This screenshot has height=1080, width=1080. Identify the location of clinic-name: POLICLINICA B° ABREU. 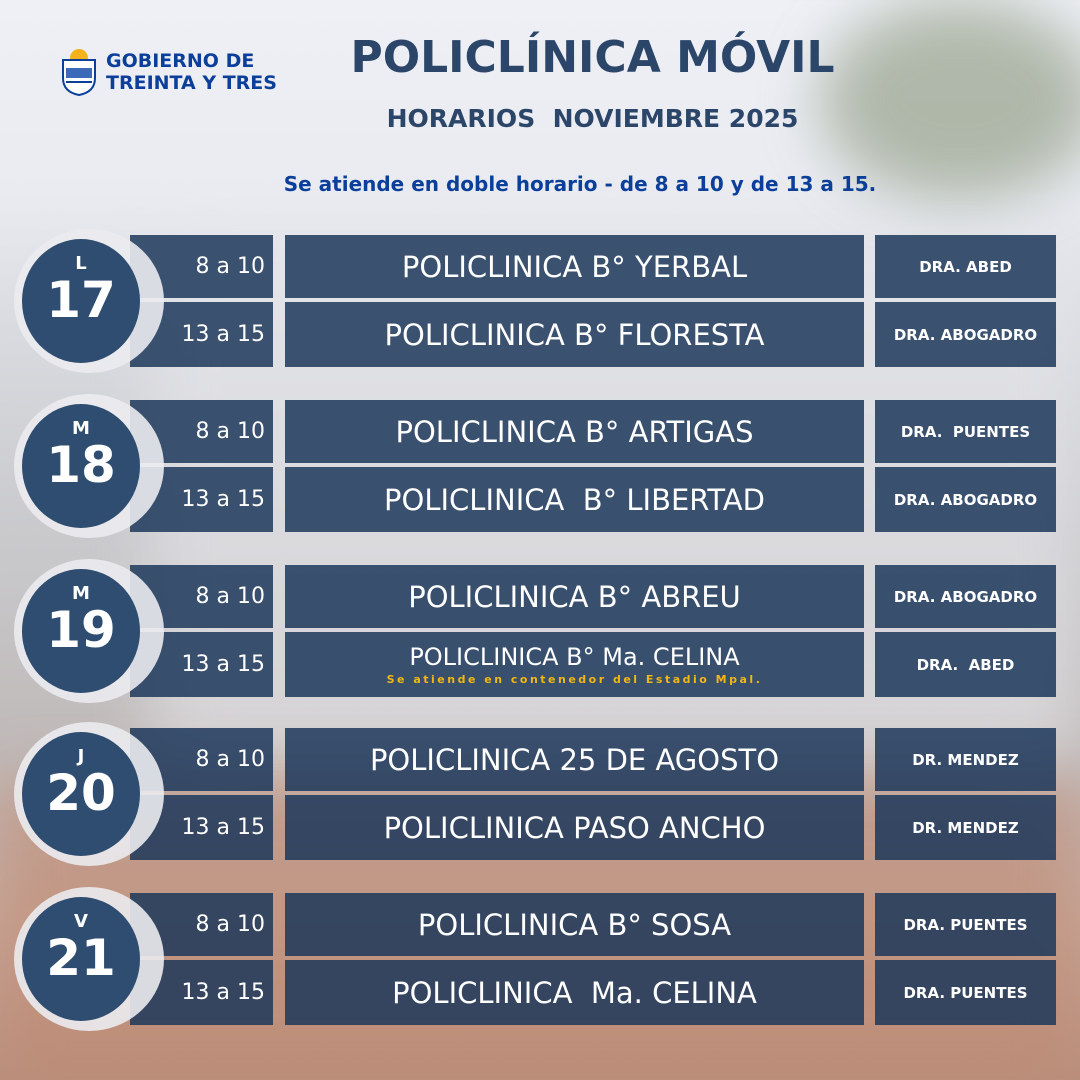
(574, 596).